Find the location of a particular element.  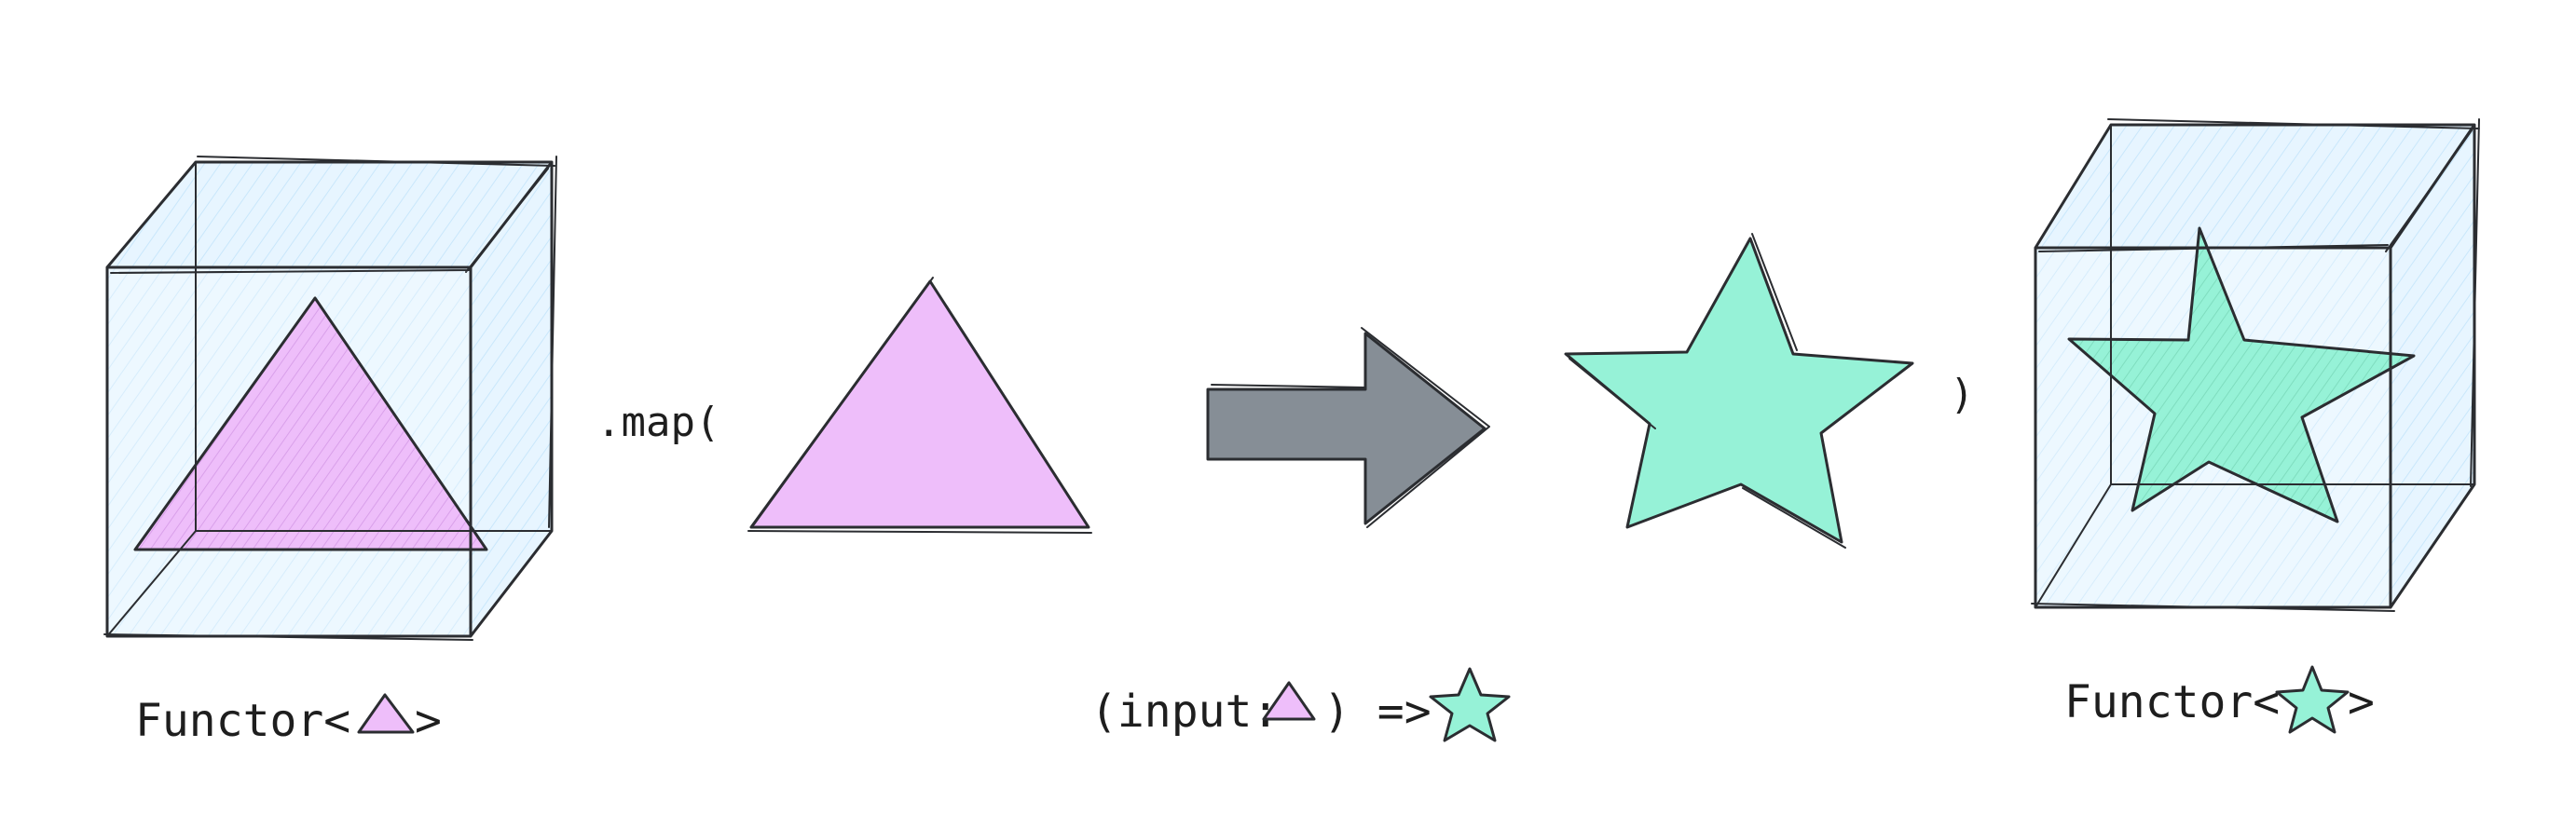

output-functor-label: Functor< > is located at coordinates (2219, 699).